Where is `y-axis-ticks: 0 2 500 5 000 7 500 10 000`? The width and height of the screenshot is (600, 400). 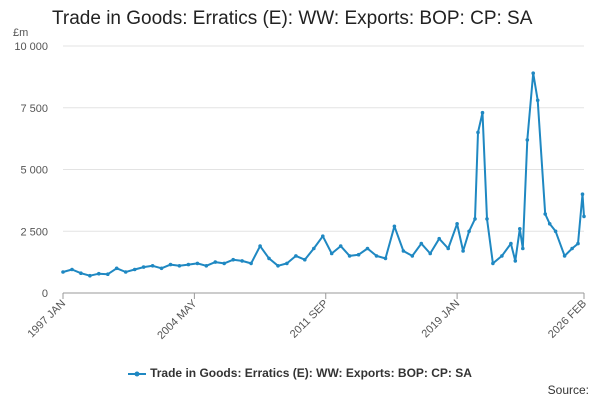
y-axis-ticks: 0 2 500 5 000 7 500 10 000 is located at coordinates (31, 170).